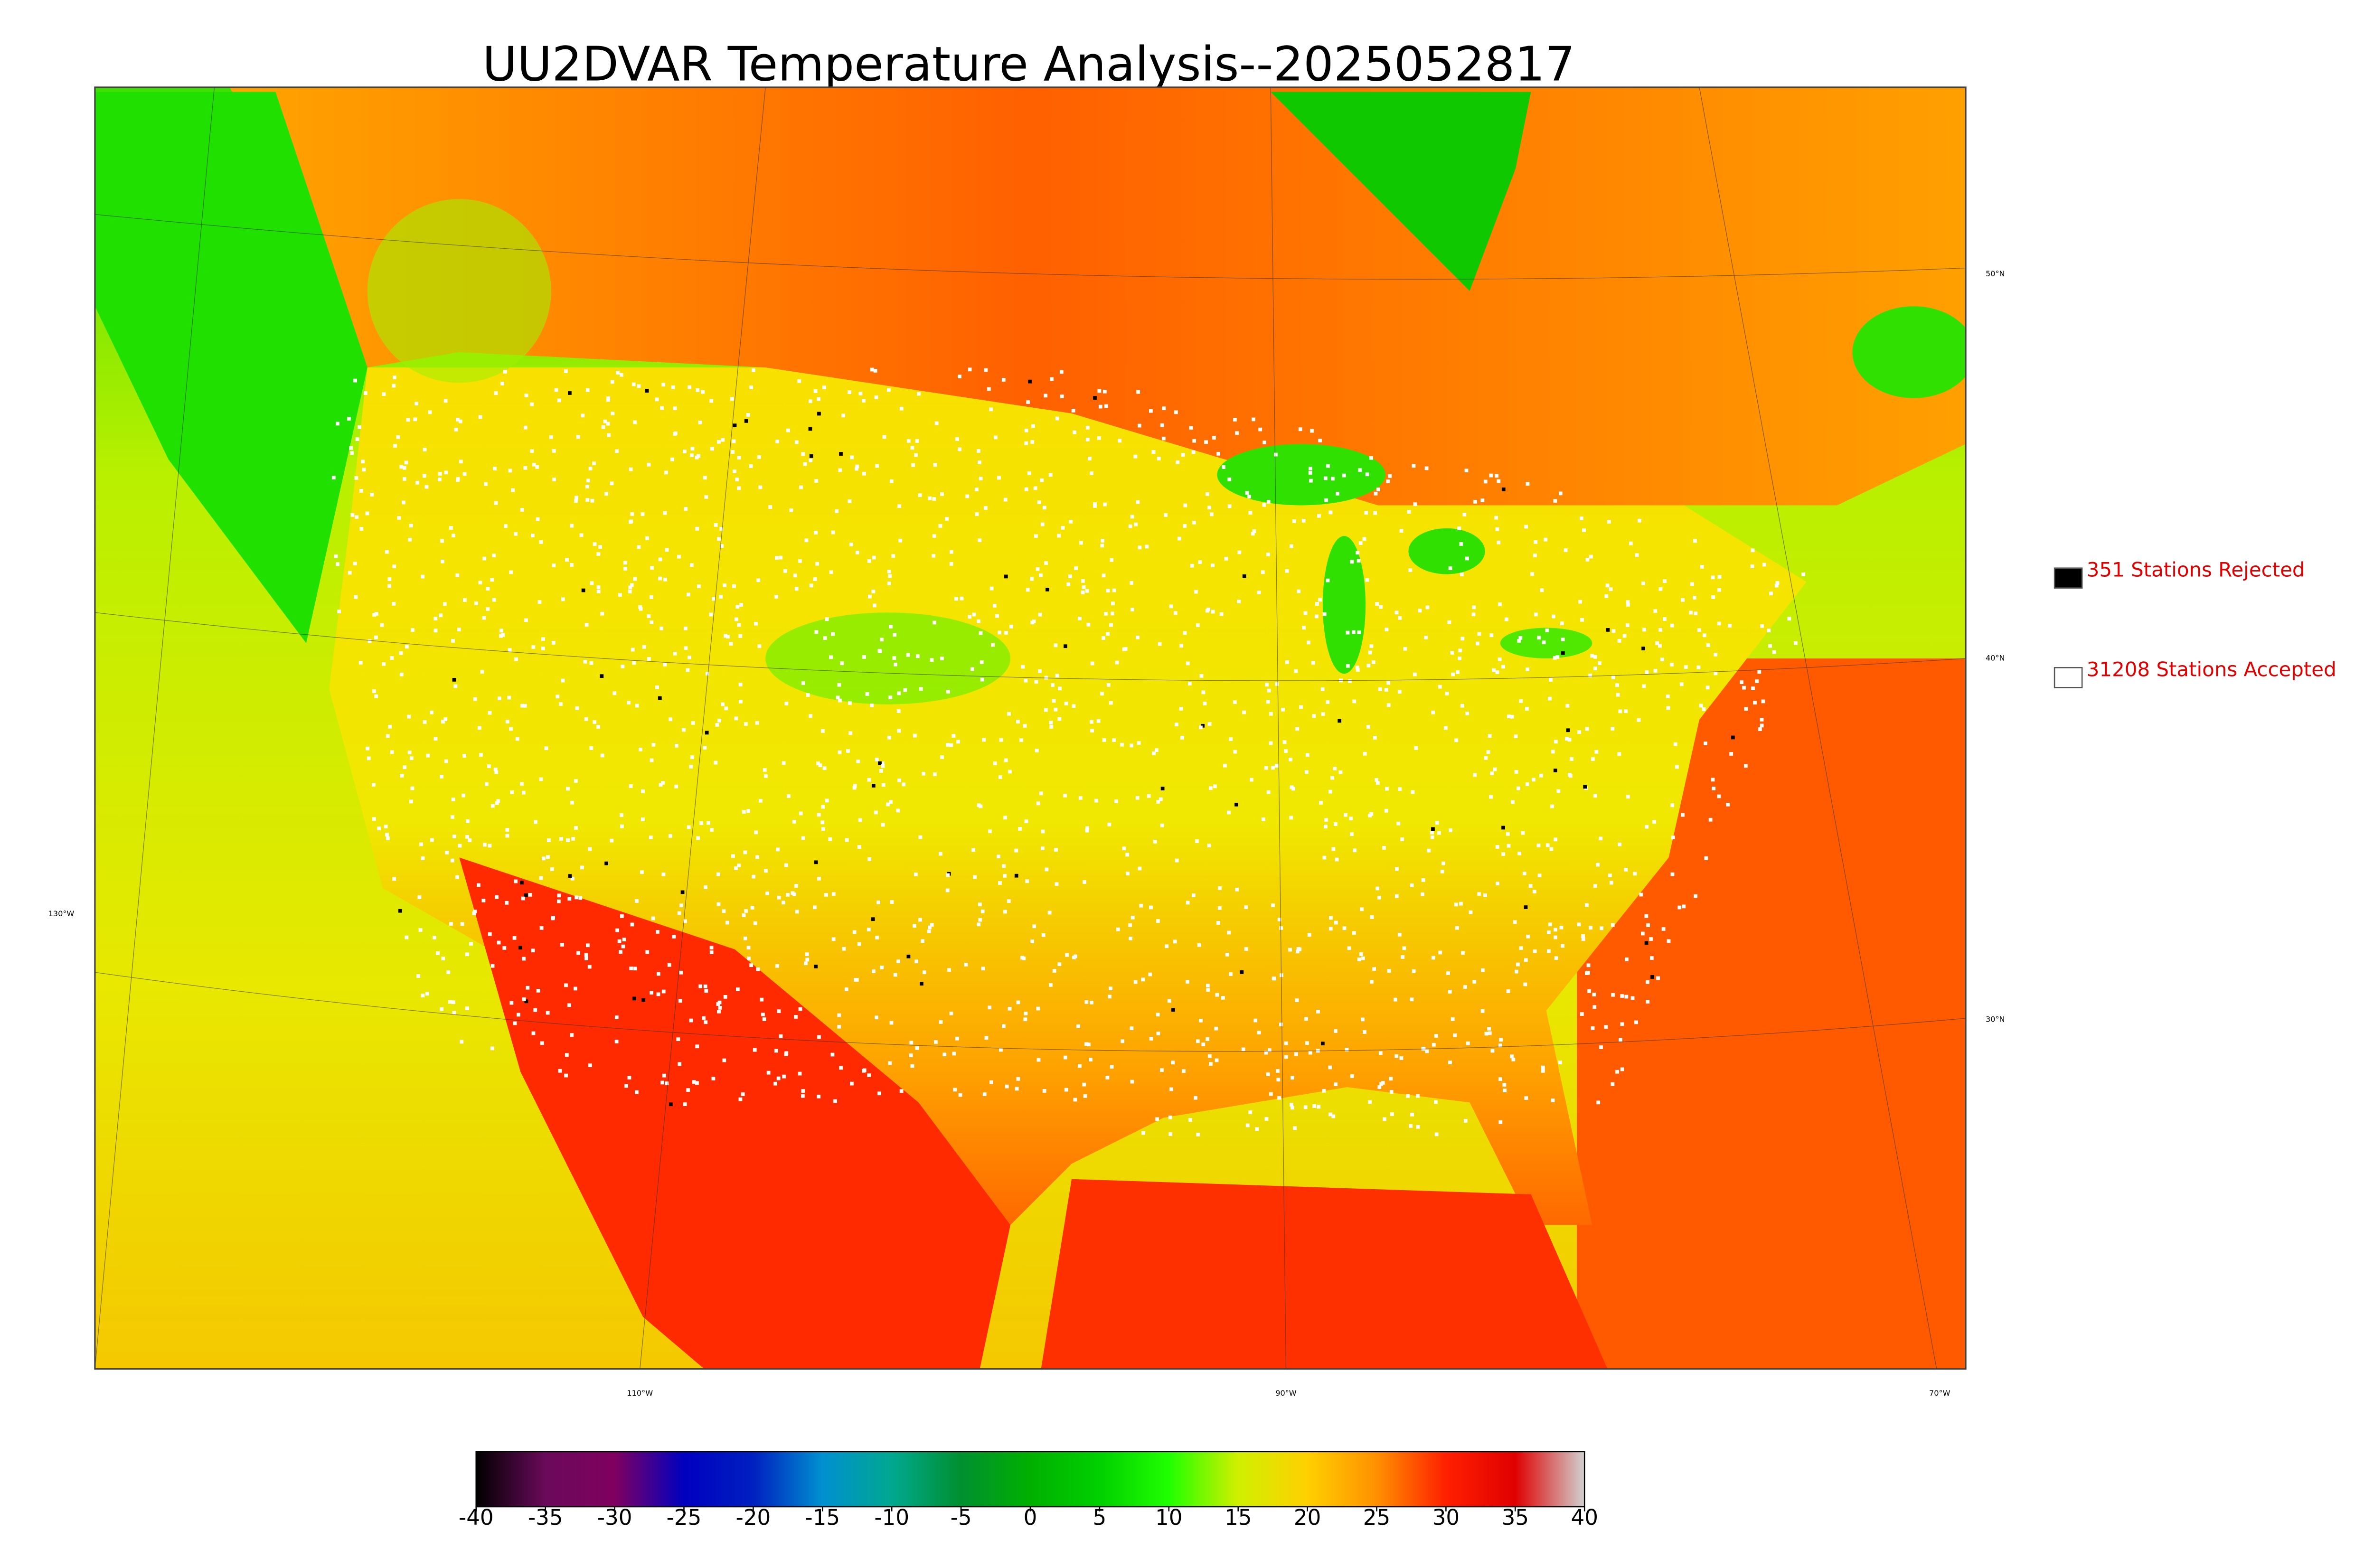  Describe the element at coordinates (1939, 1394) in the screenshot. I see `lon-label: 70°W` at that location.